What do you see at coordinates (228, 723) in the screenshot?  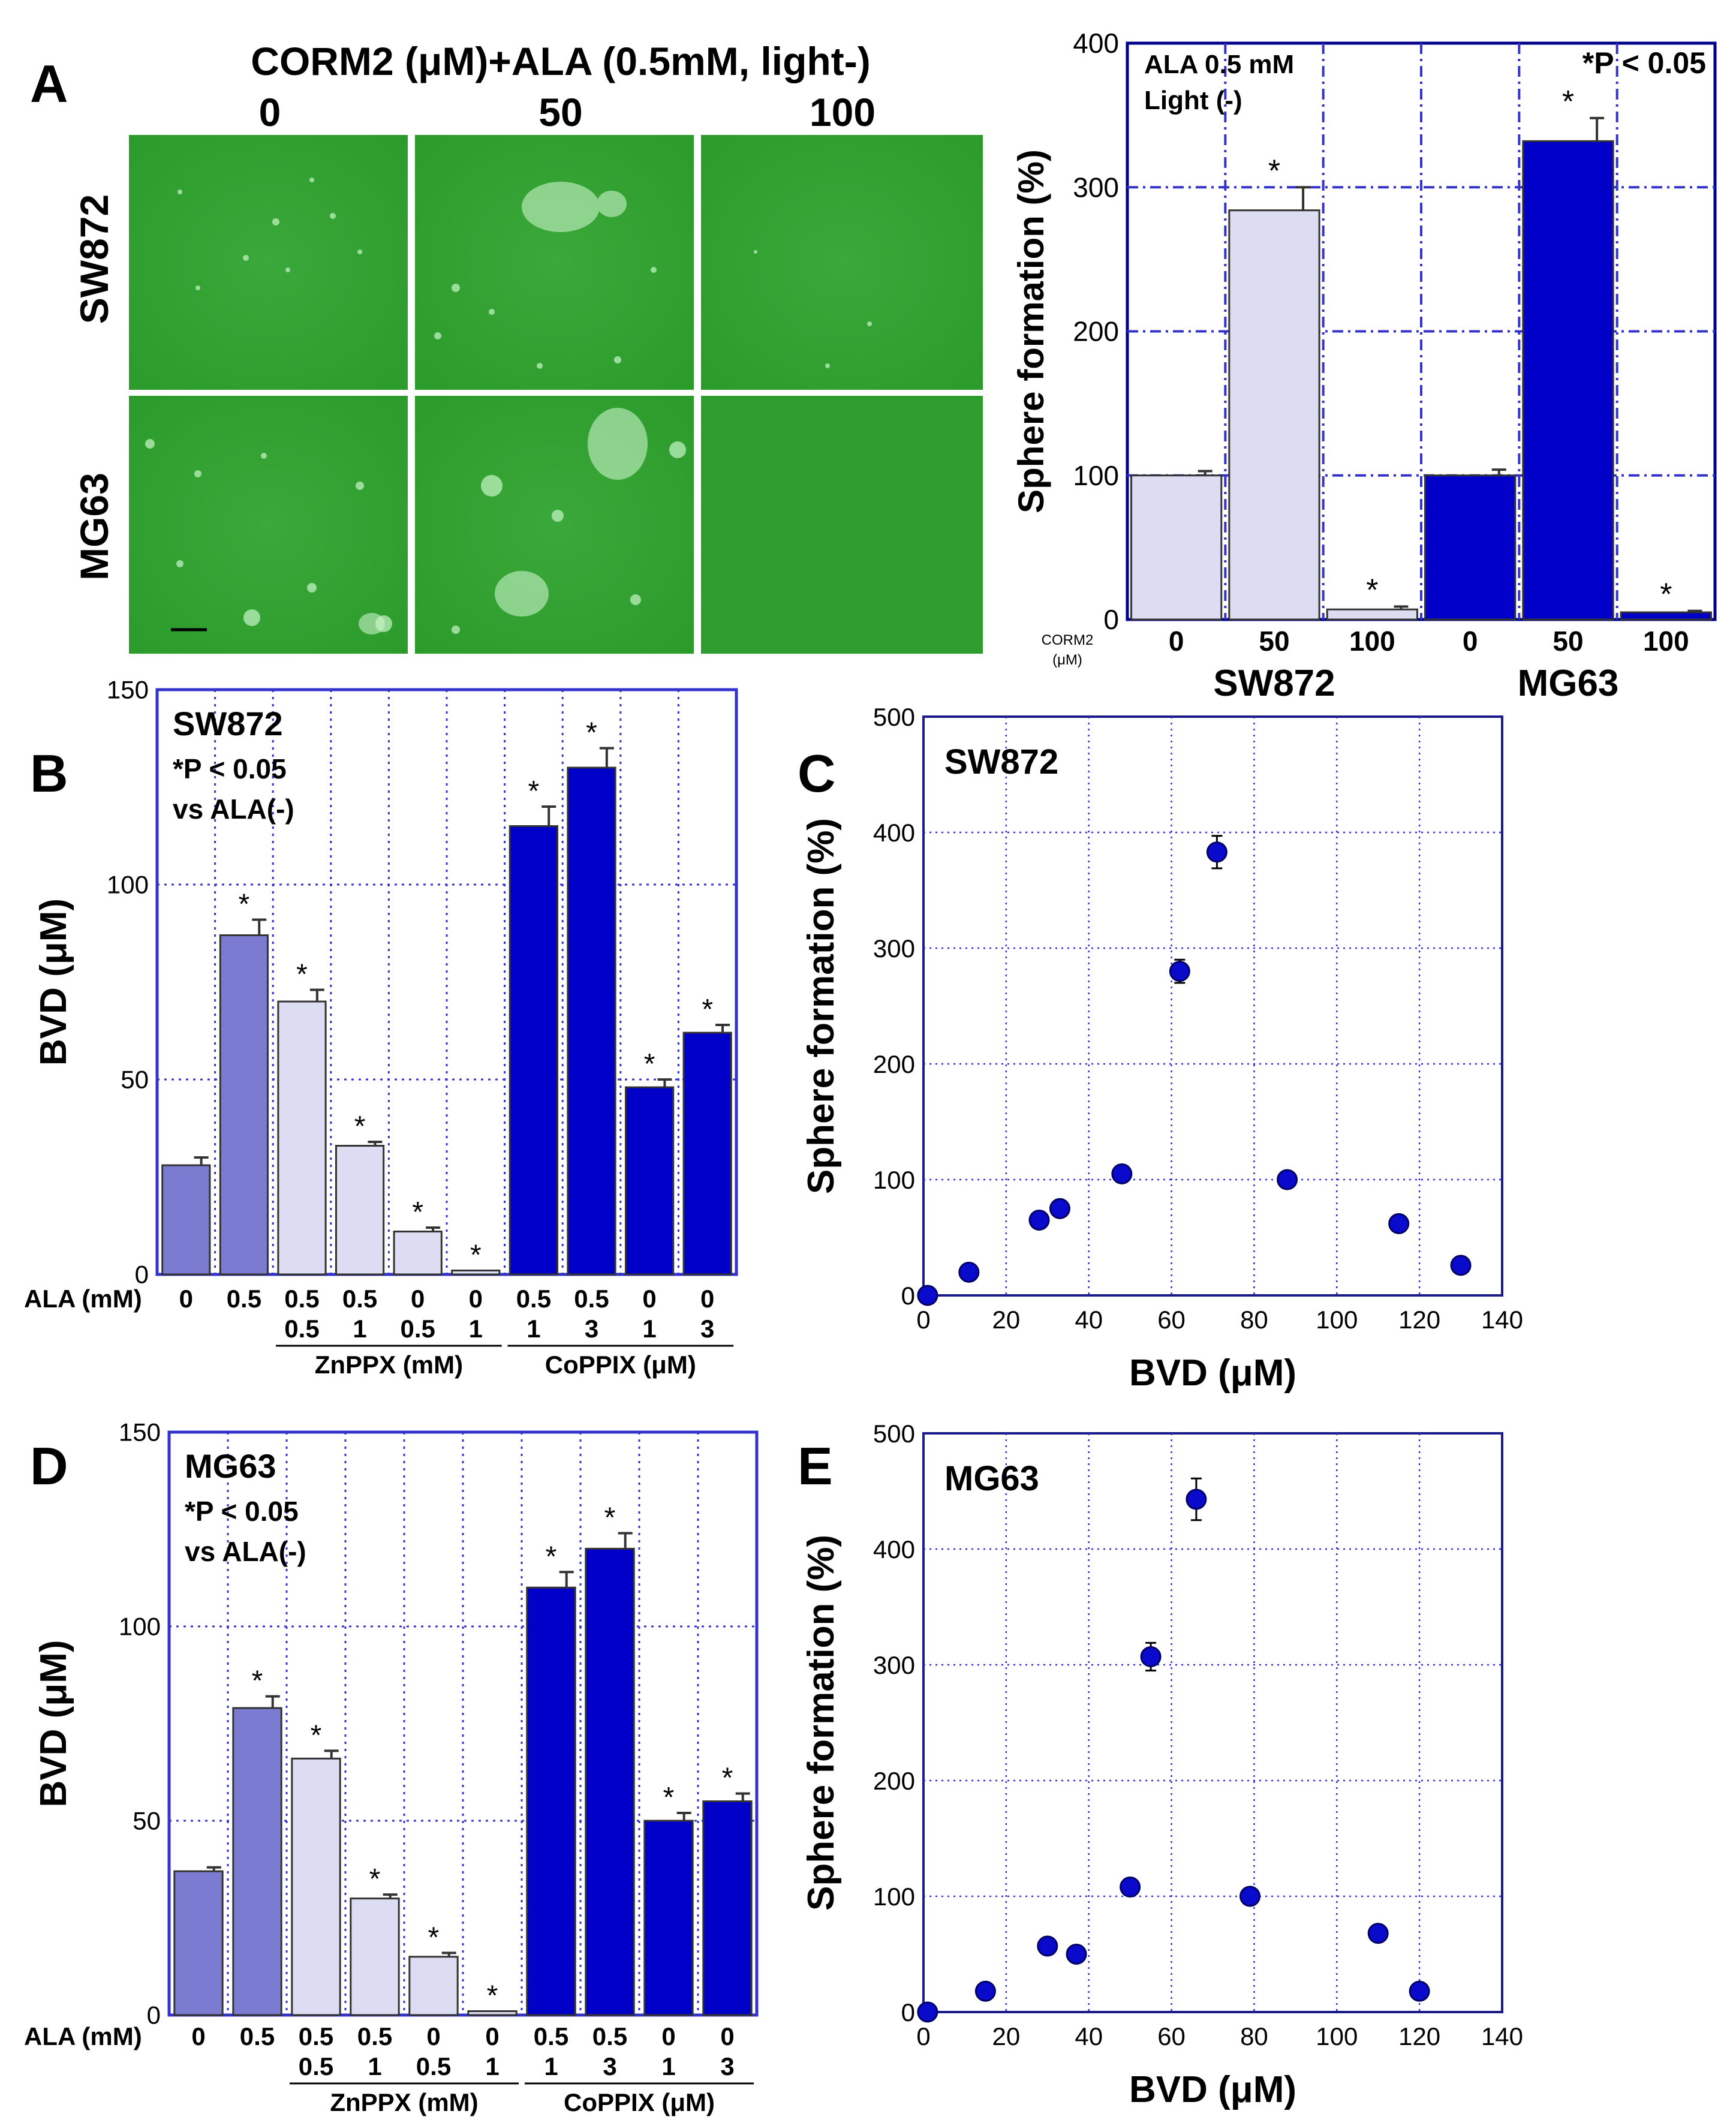 I see `annotation-cell-line: SW872` at bounding box center [228, 723].